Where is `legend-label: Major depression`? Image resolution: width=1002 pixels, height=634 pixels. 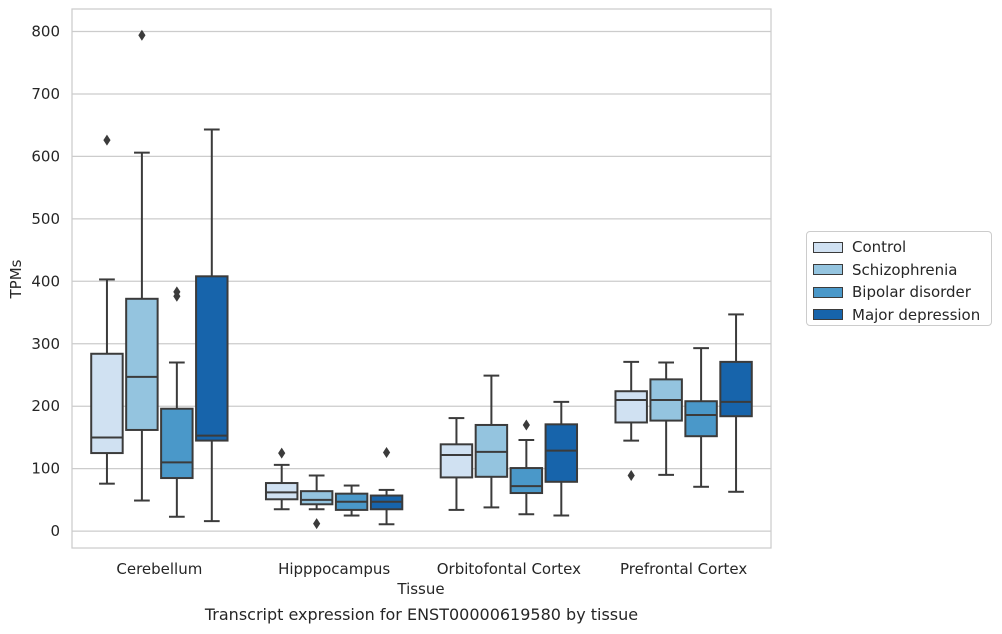 legend-label: Major depression is located at coordinates (916, 314).